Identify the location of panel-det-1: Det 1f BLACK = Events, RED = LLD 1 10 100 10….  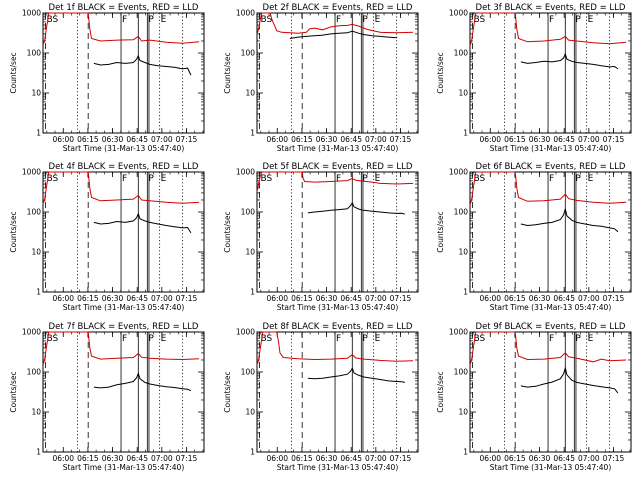
(107, 78).